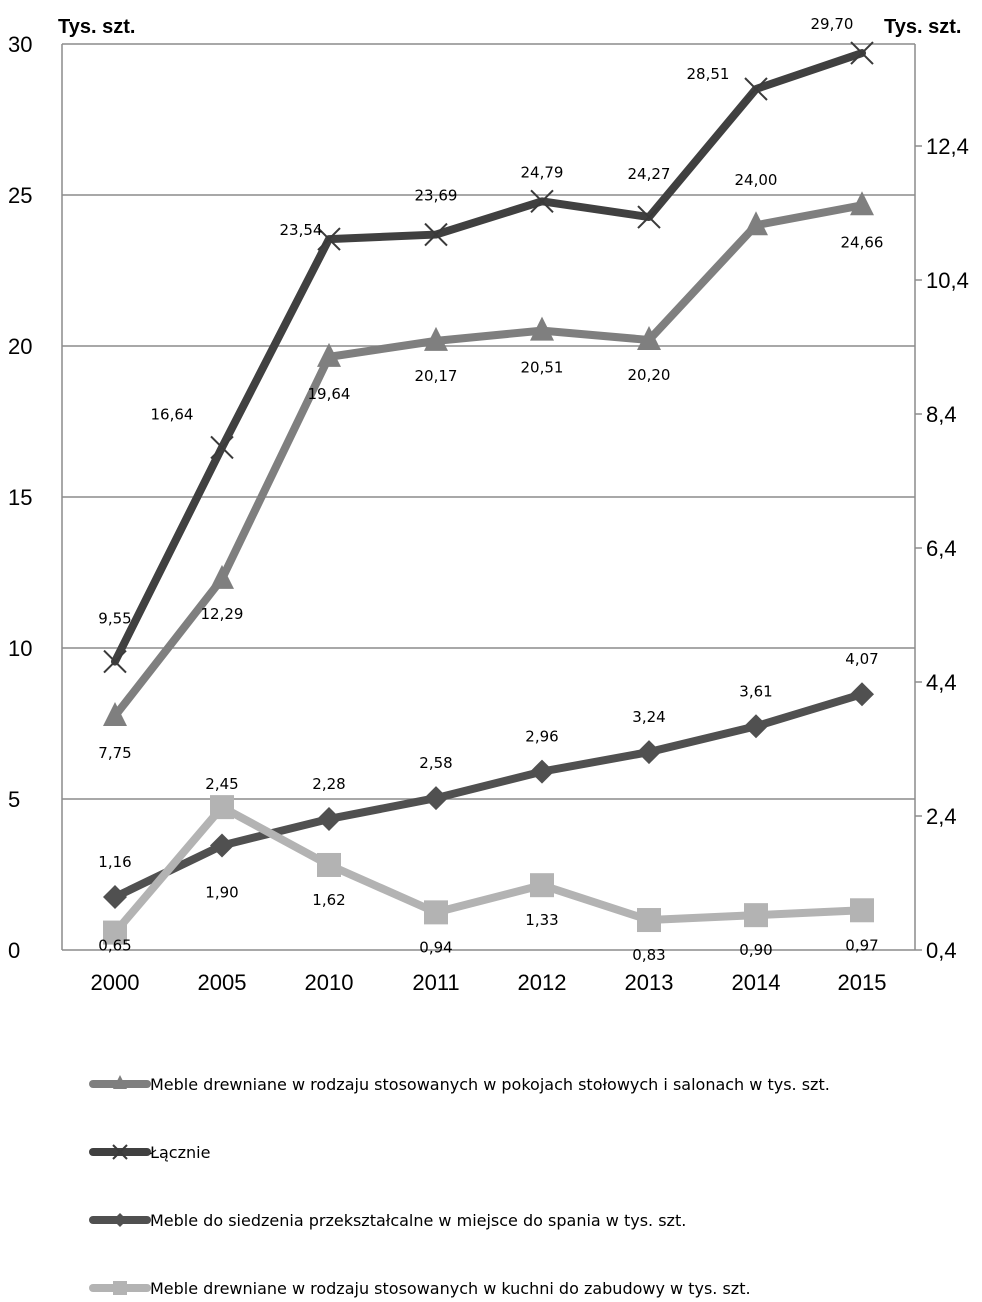  What do you see at coordinates (436, 196) in the screenshot?
I see `data-label: 23,69` at bounding box center [436, 196].